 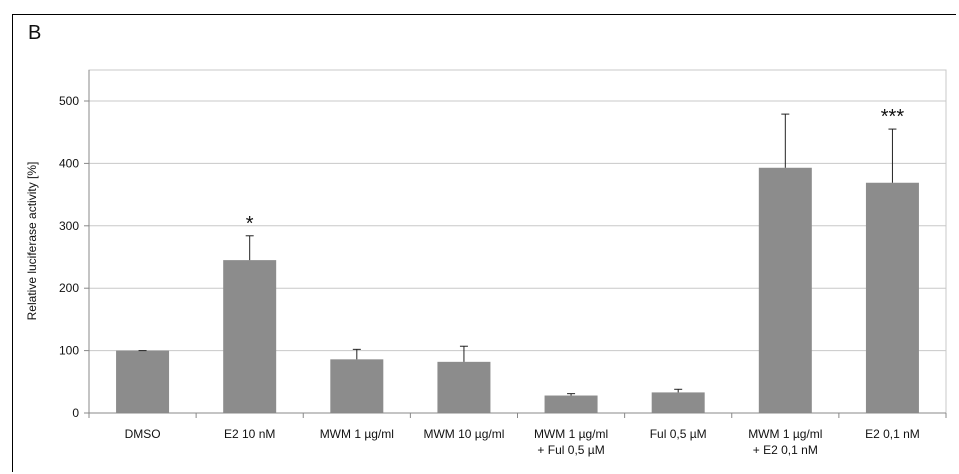 What do you see at coordinates (69, 163) in the screenshot?
I see `y-tick-label: 400` at bounding box center [69, 163].